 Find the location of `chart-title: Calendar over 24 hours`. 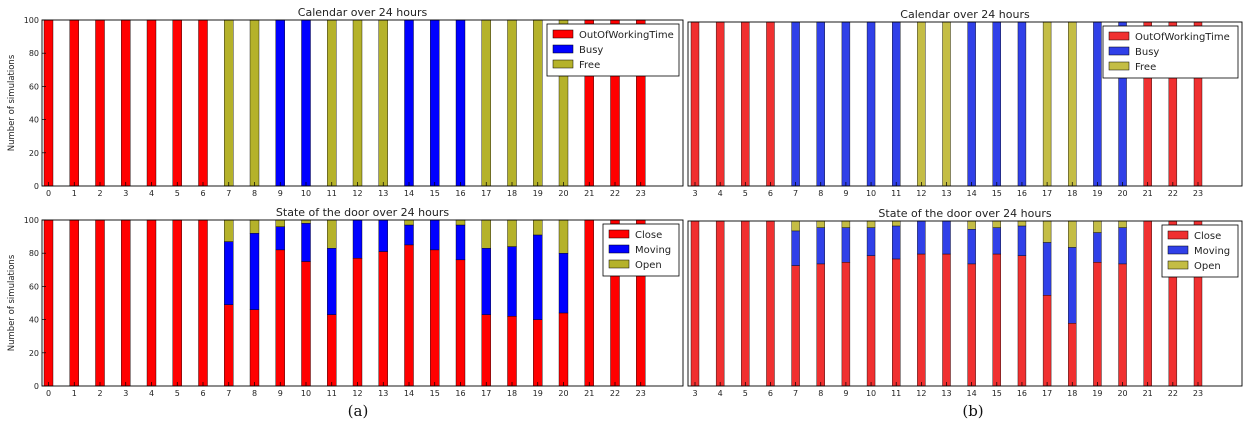

chart-title: Calendar over 24 hours is located at coordinates (965, 14).